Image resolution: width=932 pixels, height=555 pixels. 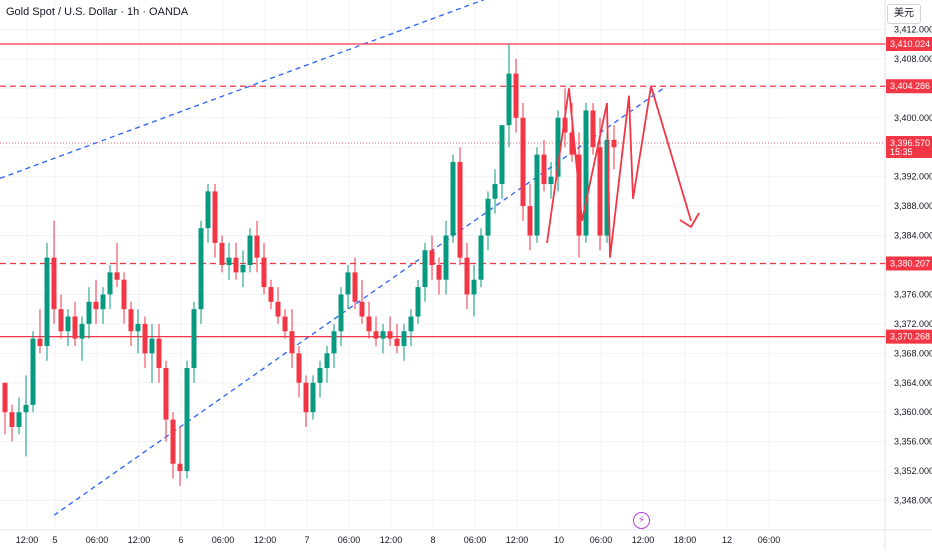 What do you see at coordinates (641, 520) in the screenshot?
I see `lightning-bolt-icon: ⚡` at bounding box center [641, 520].